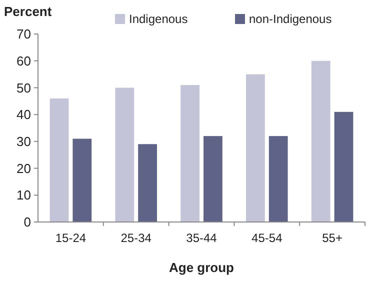 This screenshot has height=282, width=371. What do you see at coordinates (290, 19) in the screenshot?
I see `legend-label: non-Indigenous` at bounding box center [290, 19].